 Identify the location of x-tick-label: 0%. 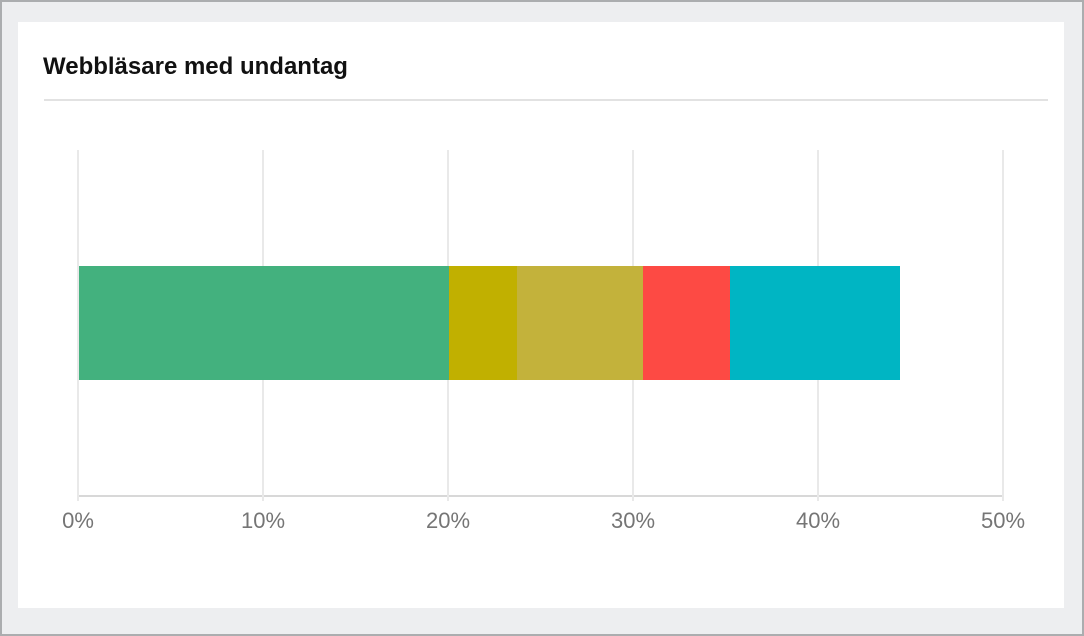
(78, 520).